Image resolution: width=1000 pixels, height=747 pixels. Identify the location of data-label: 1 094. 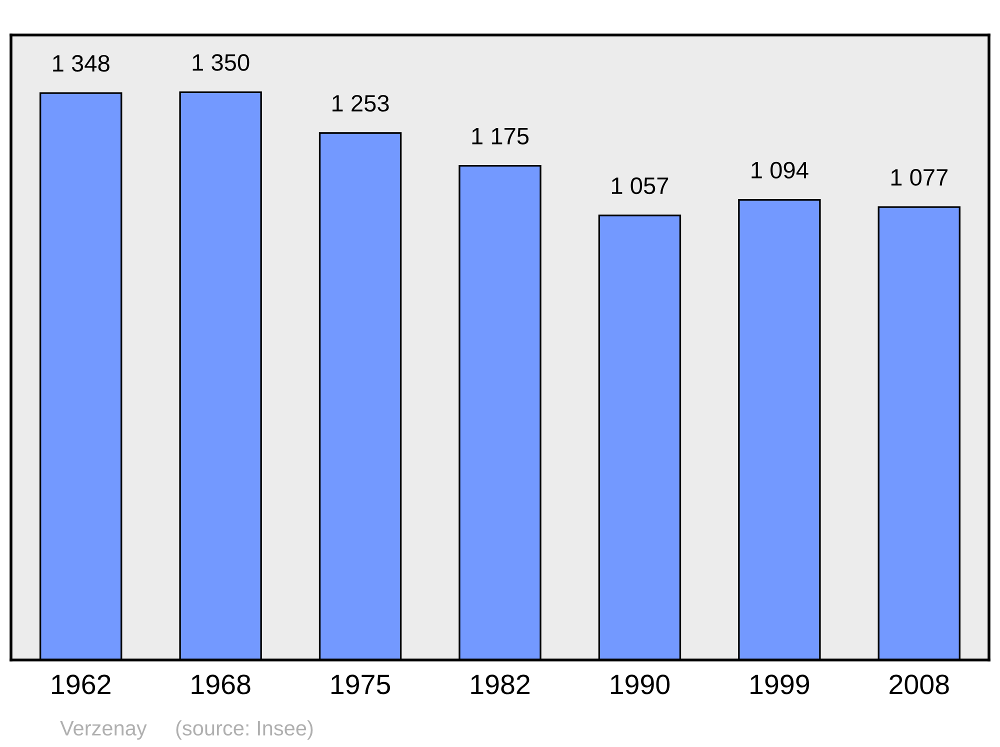
(780, 170).